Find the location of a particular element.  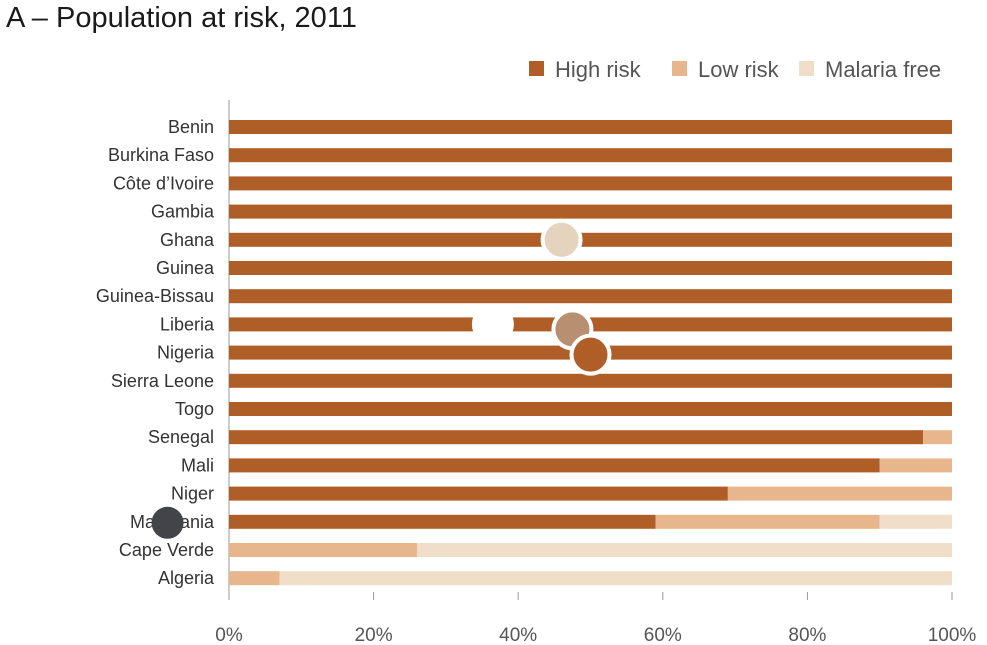

category-label: Niger is located at coordinates (192, 494).